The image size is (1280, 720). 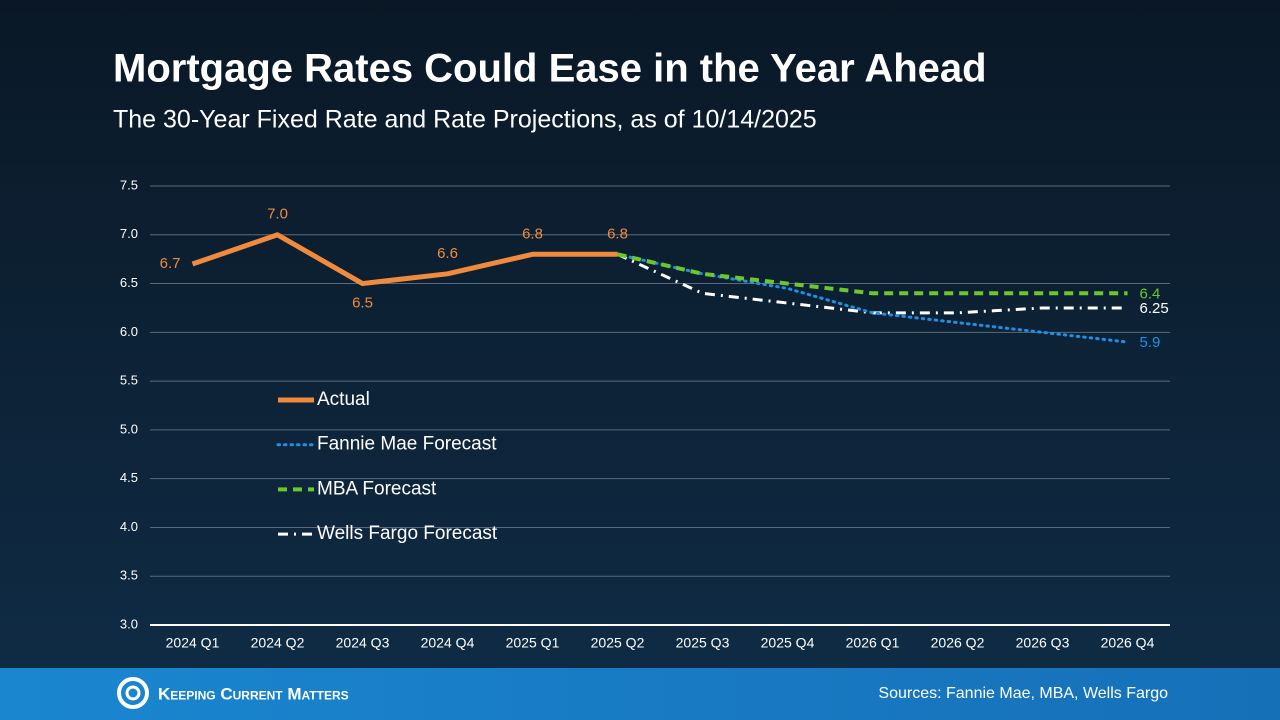 What do you see at coordinates (1128, 643) in the screenshot?
I see `x-tick-label: 2026 Q4` at bounding box center [1128, 643].